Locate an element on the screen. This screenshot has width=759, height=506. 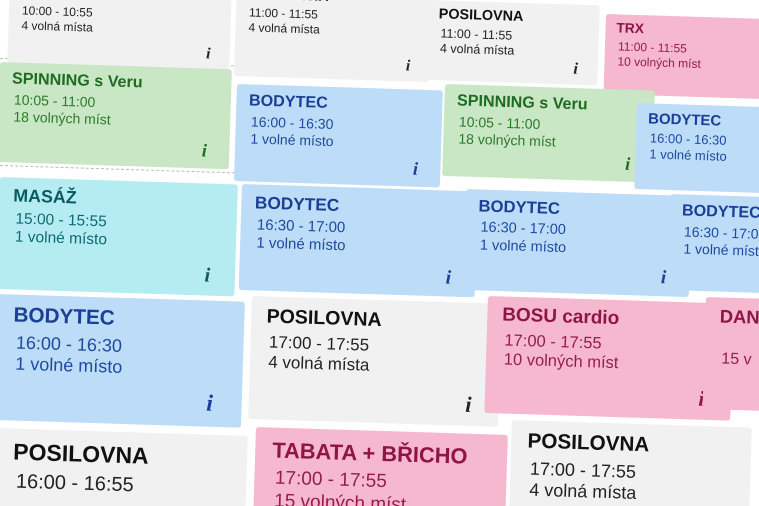
class-spots: 15 volných míst is located at coordinates (340, 498).